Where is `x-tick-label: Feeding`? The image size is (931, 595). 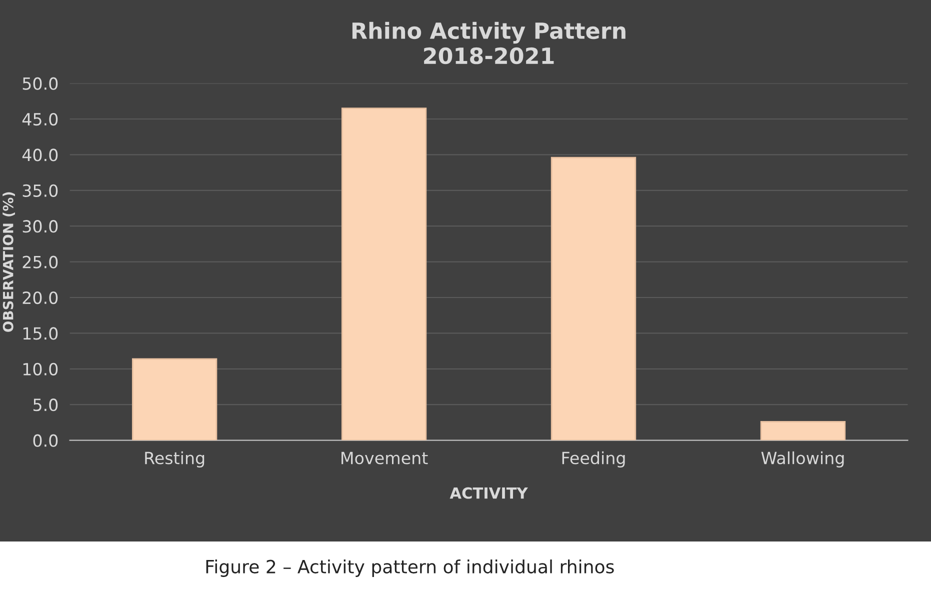
x-tick-label: Feeding is located at coordinates (593, 459).